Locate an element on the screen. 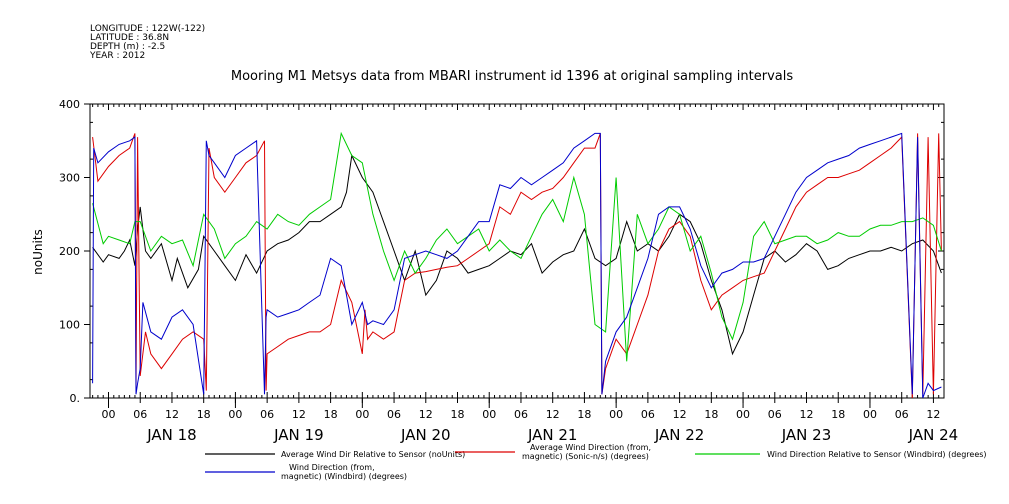 Image resolution: width=1009 pixels, height=504 pixels. y-axis-label: noUnits is located at coordinates (38, 252).